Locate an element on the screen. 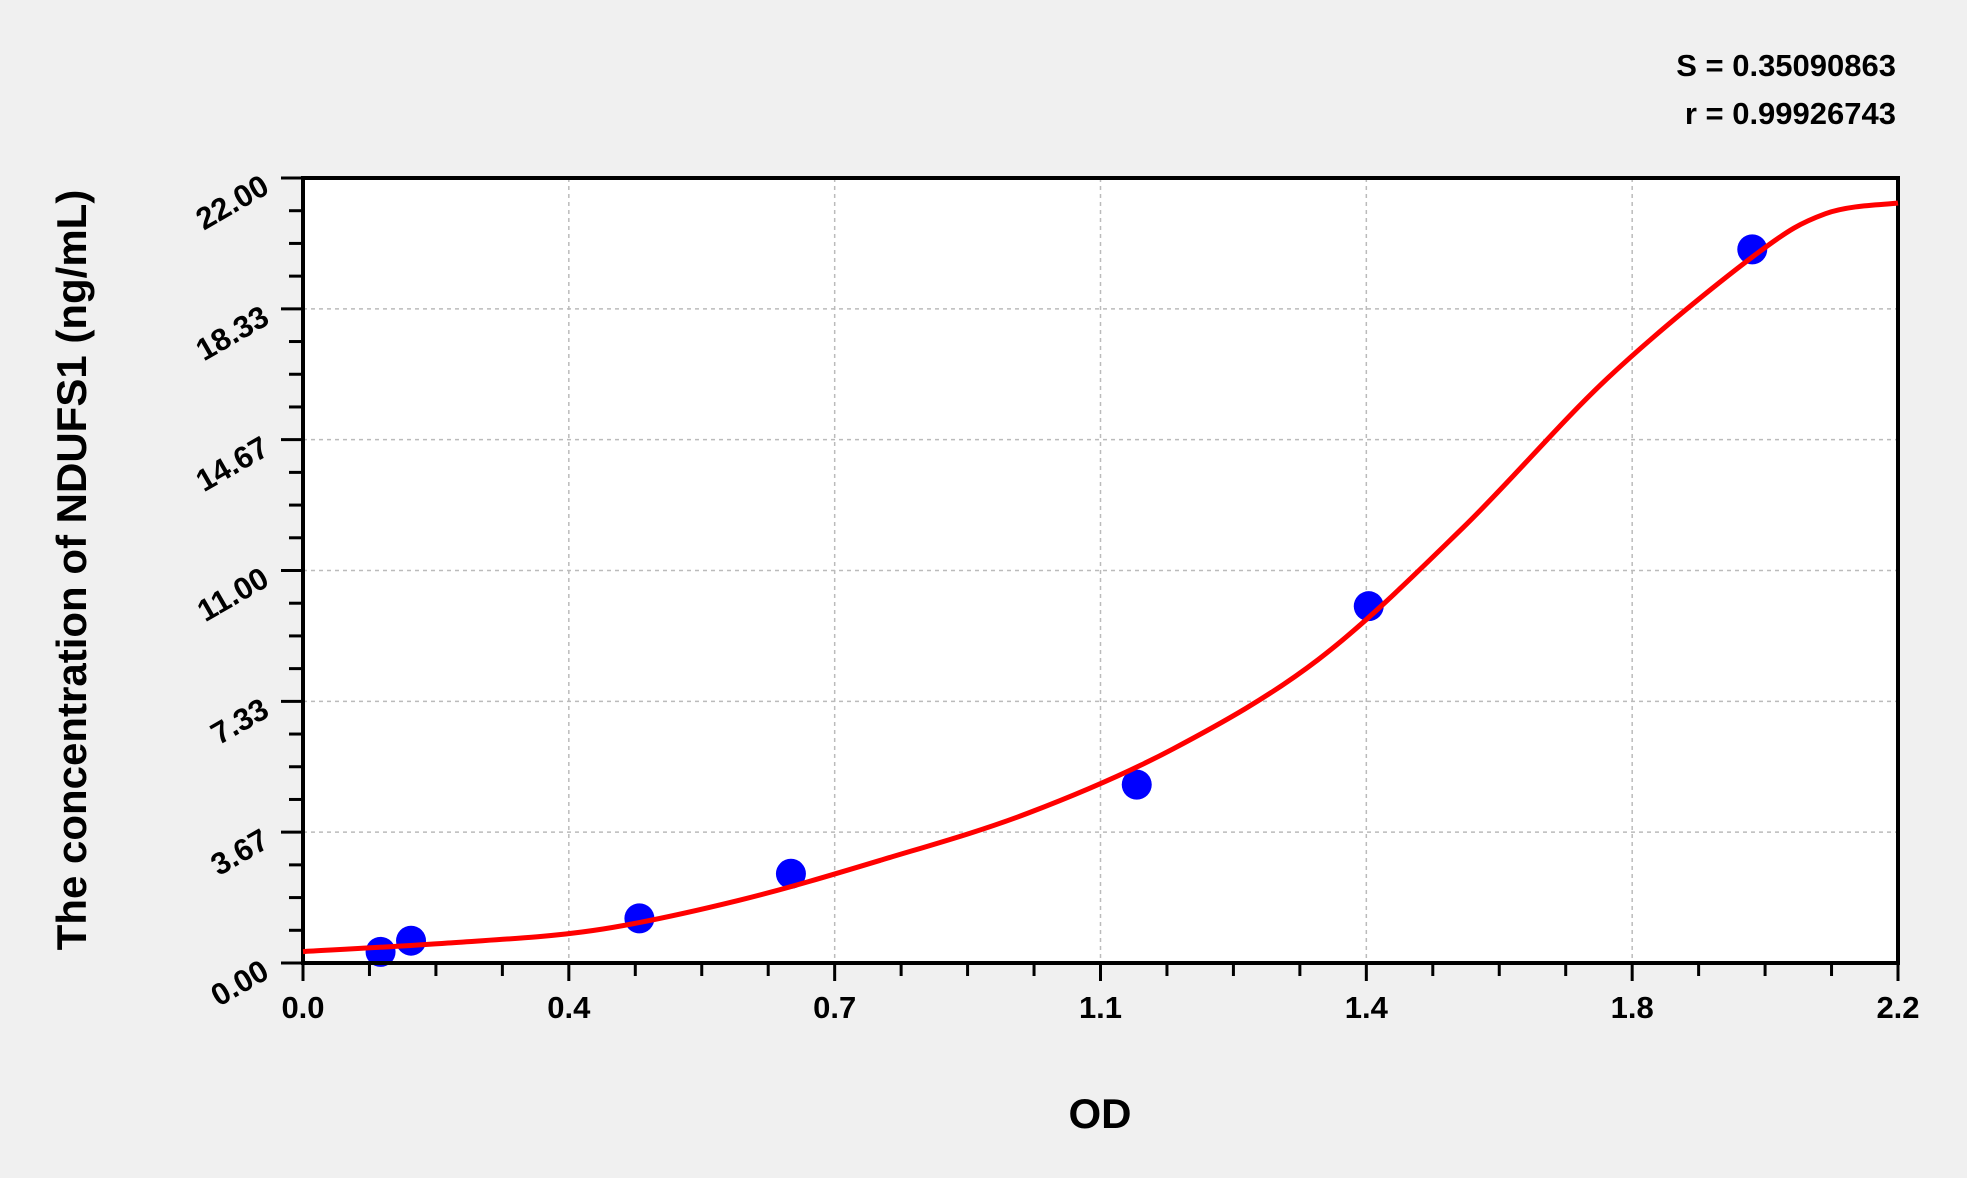 The height and width of the screenshot is (1178, 1967). x-tick-label: 0.7 is located at coordinates (834, 1007).